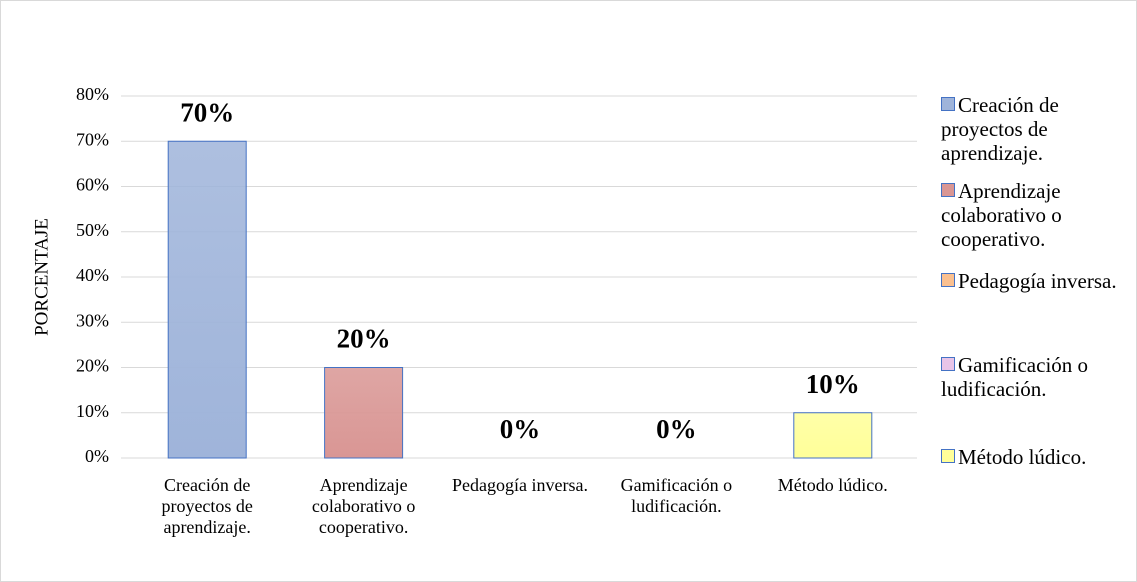 This screenshot has width=1137, height=582. What do you see at coordinates (207, 506) in the screenshot?
I see `x-tick-label: Creación de proyectos de aprendizaje.` at bounding box center [207, 506].